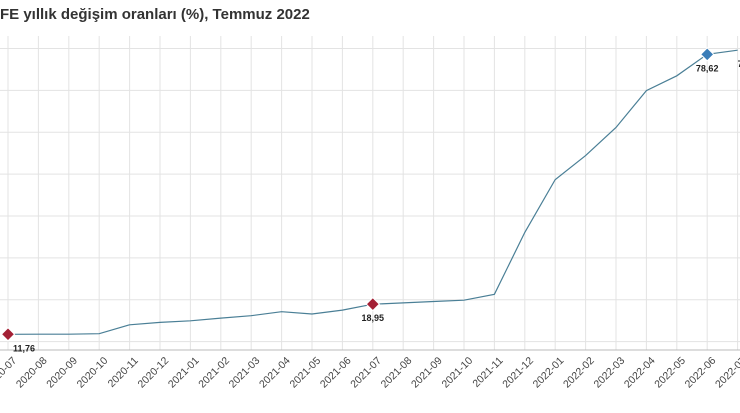 The height and width of the screenshot is (413, 740). What do you see at coordinates (184, 373) in the screenshot?
I see `x-tick-label: 2021-01` at bounding box center [184, 373].